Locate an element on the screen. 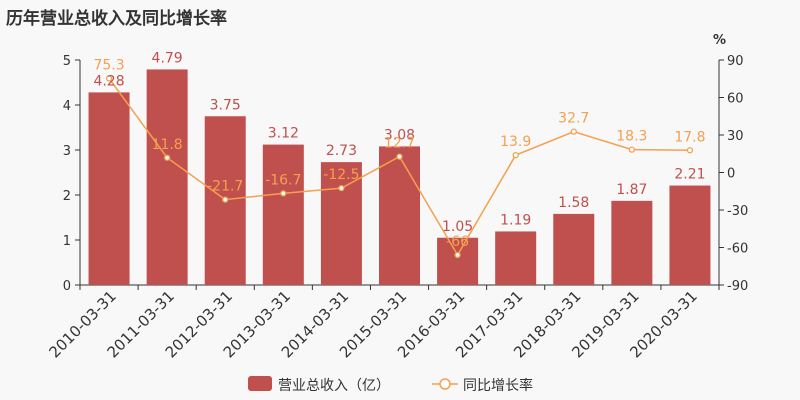  y-right-tick-label: -30 is located at coordinates (737, 211).